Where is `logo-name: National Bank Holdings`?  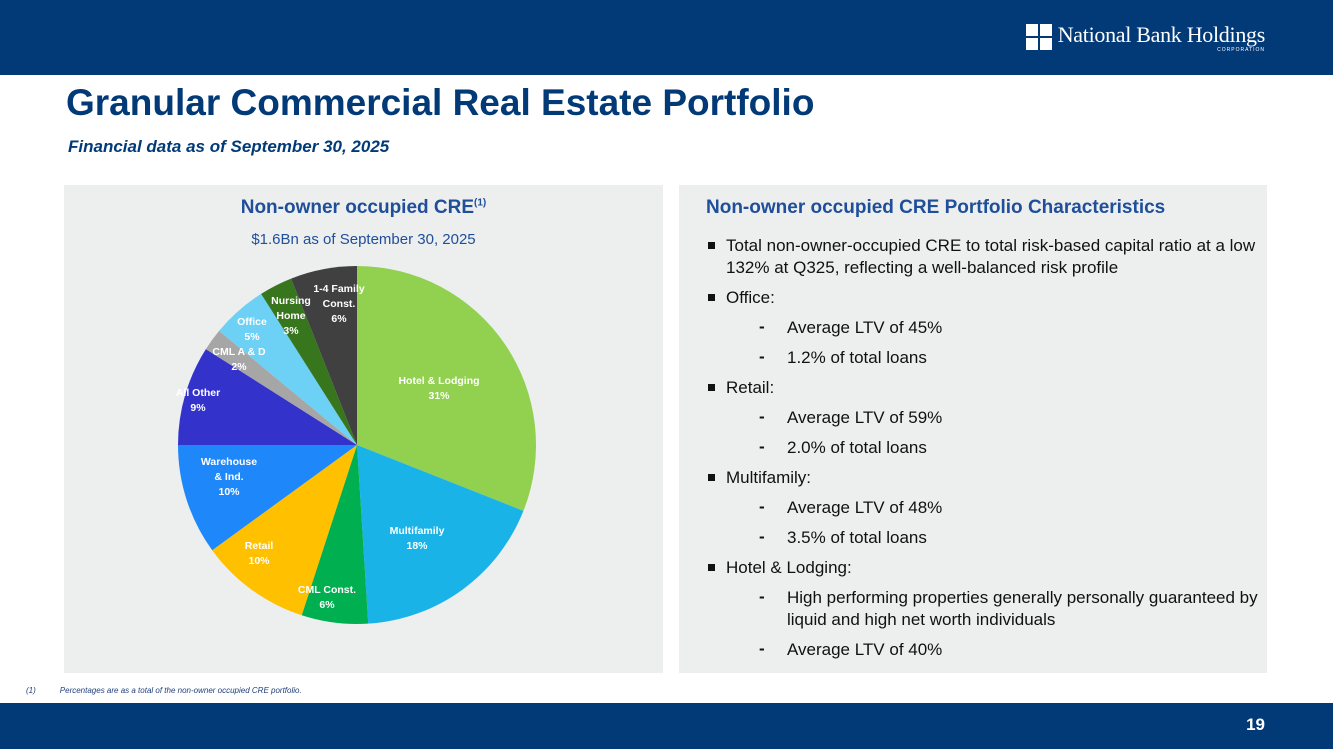 logo-name: National Bank Holdings is located at coordinates (1161, 34).